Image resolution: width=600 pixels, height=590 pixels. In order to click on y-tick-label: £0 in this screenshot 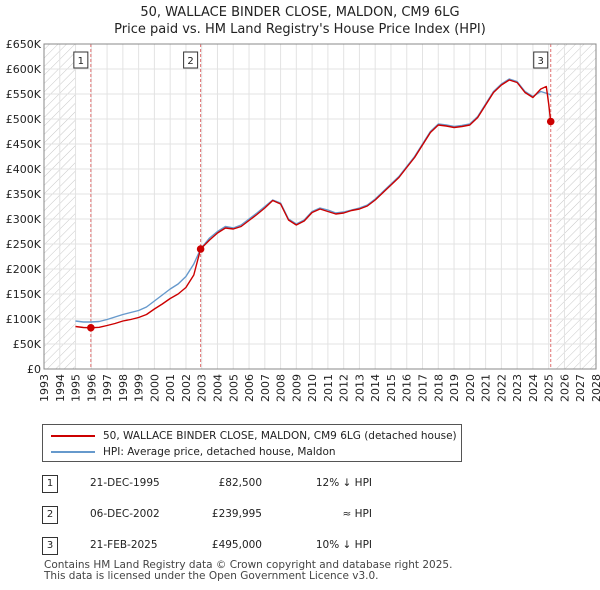, I will do `click(34, 369)`.